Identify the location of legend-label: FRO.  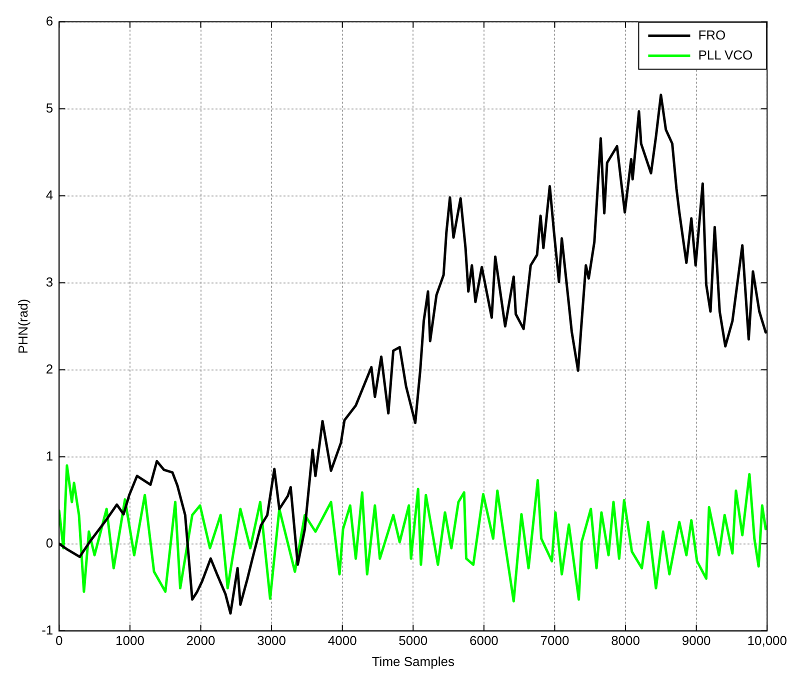
(712, 34).